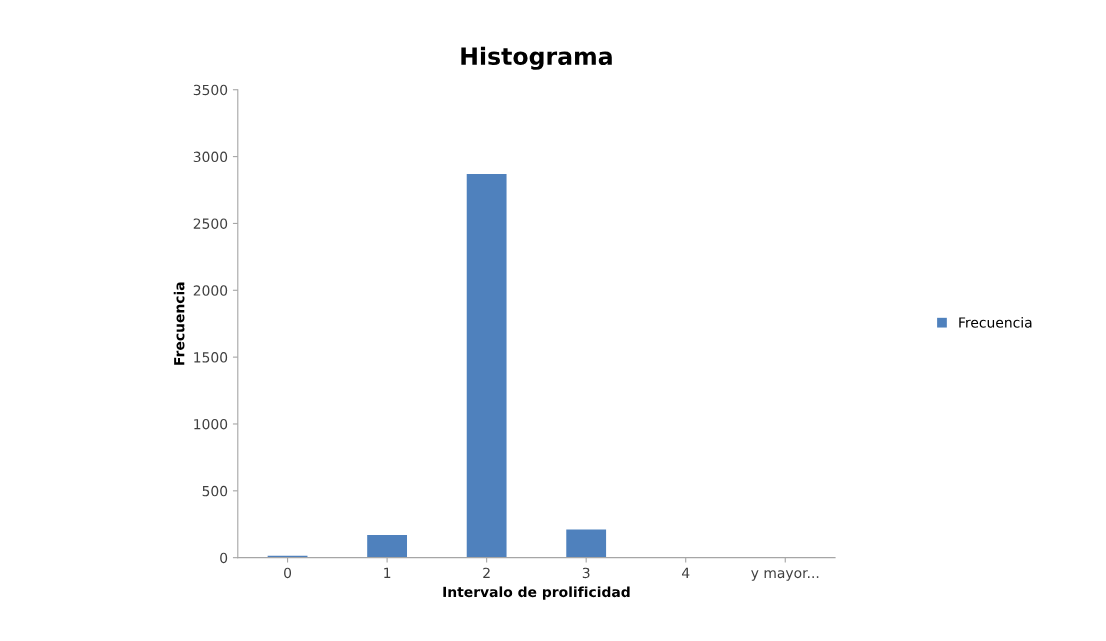  Describe the element at coordinates (288, 573) in the screenshot. I see `x-tick-label: 0` at that location.